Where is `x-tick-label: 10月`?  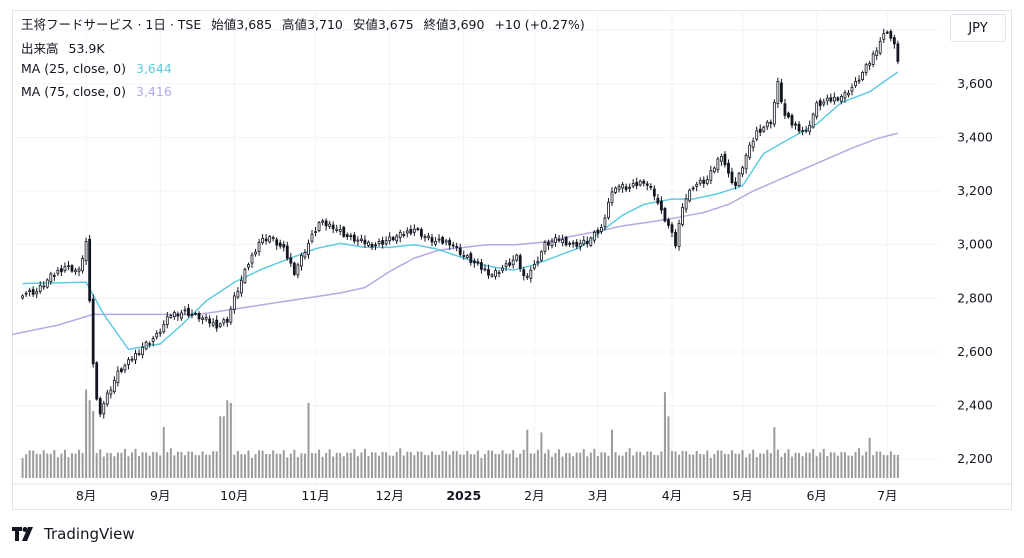 x-tick-label: 10月 is located at coordinates (234, 495).